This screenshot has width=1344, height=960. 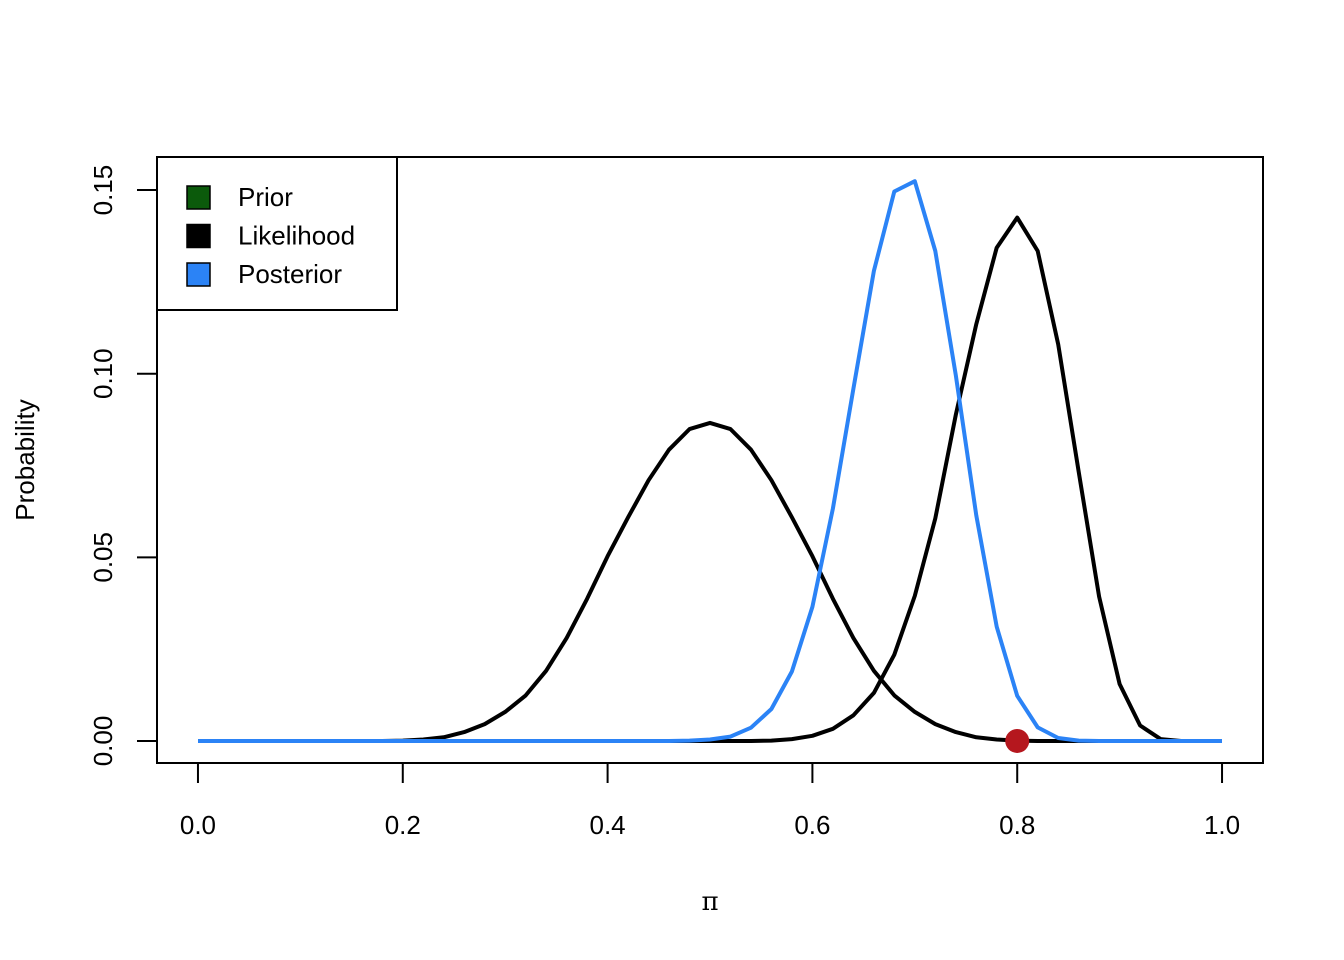 What do you see at coordinates (25, 459) in the screenshot?
I see `y-axis-title: Probability` at bounding box center [25, 459].